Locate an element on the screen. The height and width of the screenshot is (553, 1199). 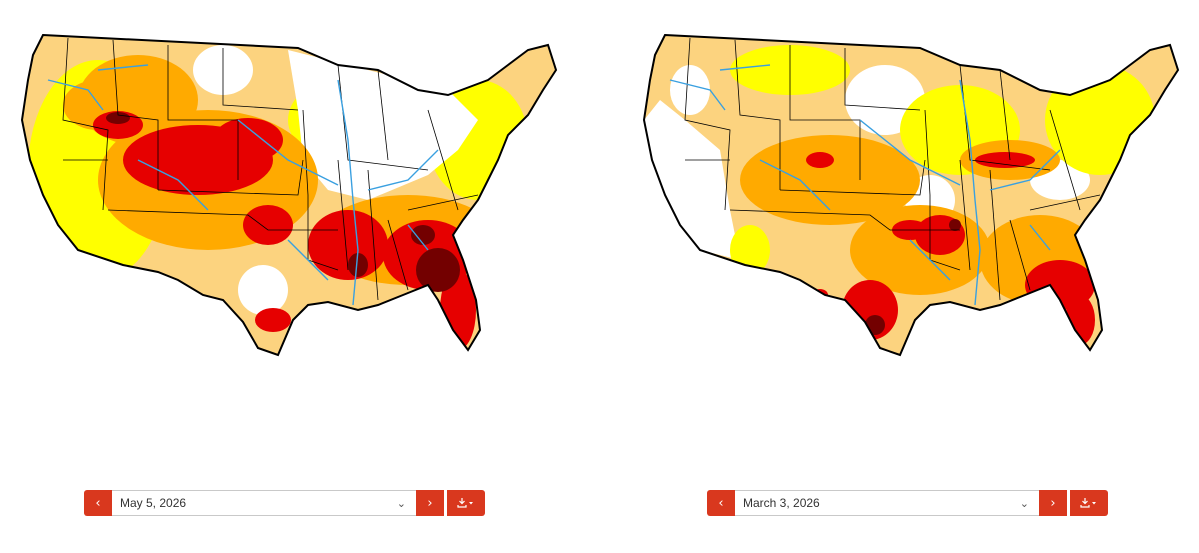
date-select: May 5, 2026 ⌄ is located at coordinates (264, 503).